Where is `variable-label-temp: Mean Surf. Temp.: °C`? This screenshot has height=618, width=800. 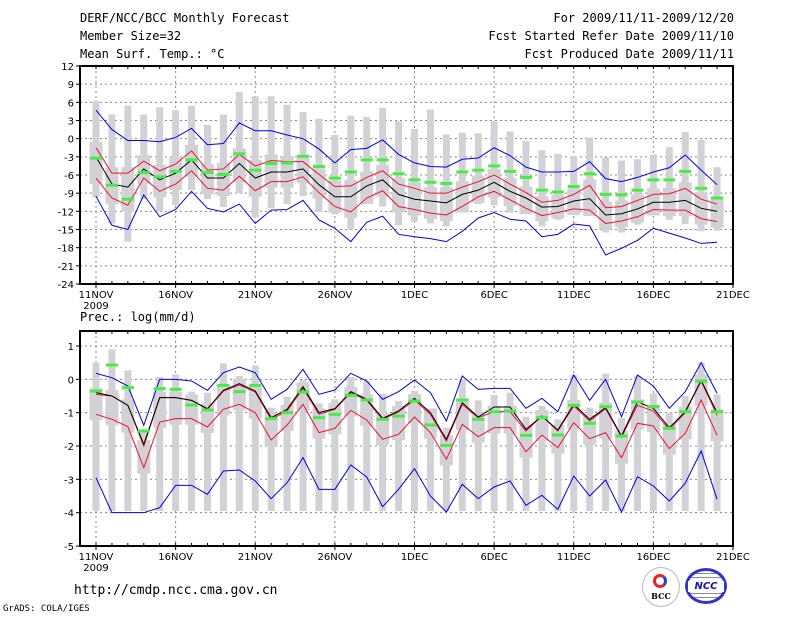 variable-label-temp: Mean Surf. Temp.: °C is located at coordinates (152, 54).